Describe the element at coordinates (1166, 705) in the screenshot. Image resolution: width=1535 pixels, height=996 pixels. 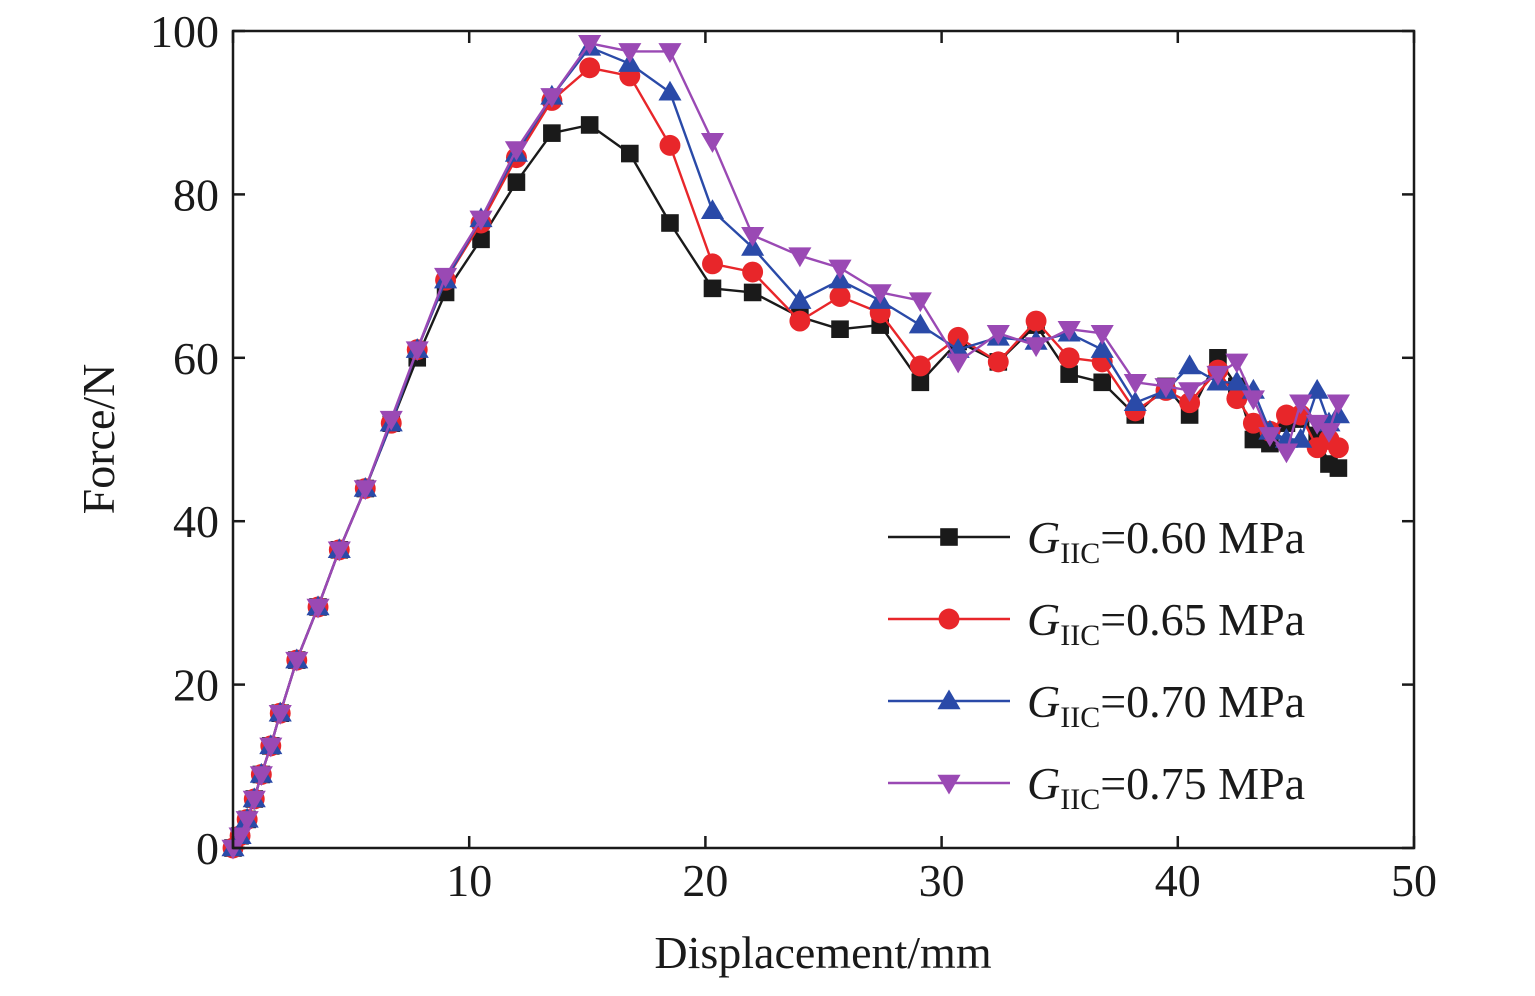
I see `legend-label: GIIC=0.70 MPa` at that location.